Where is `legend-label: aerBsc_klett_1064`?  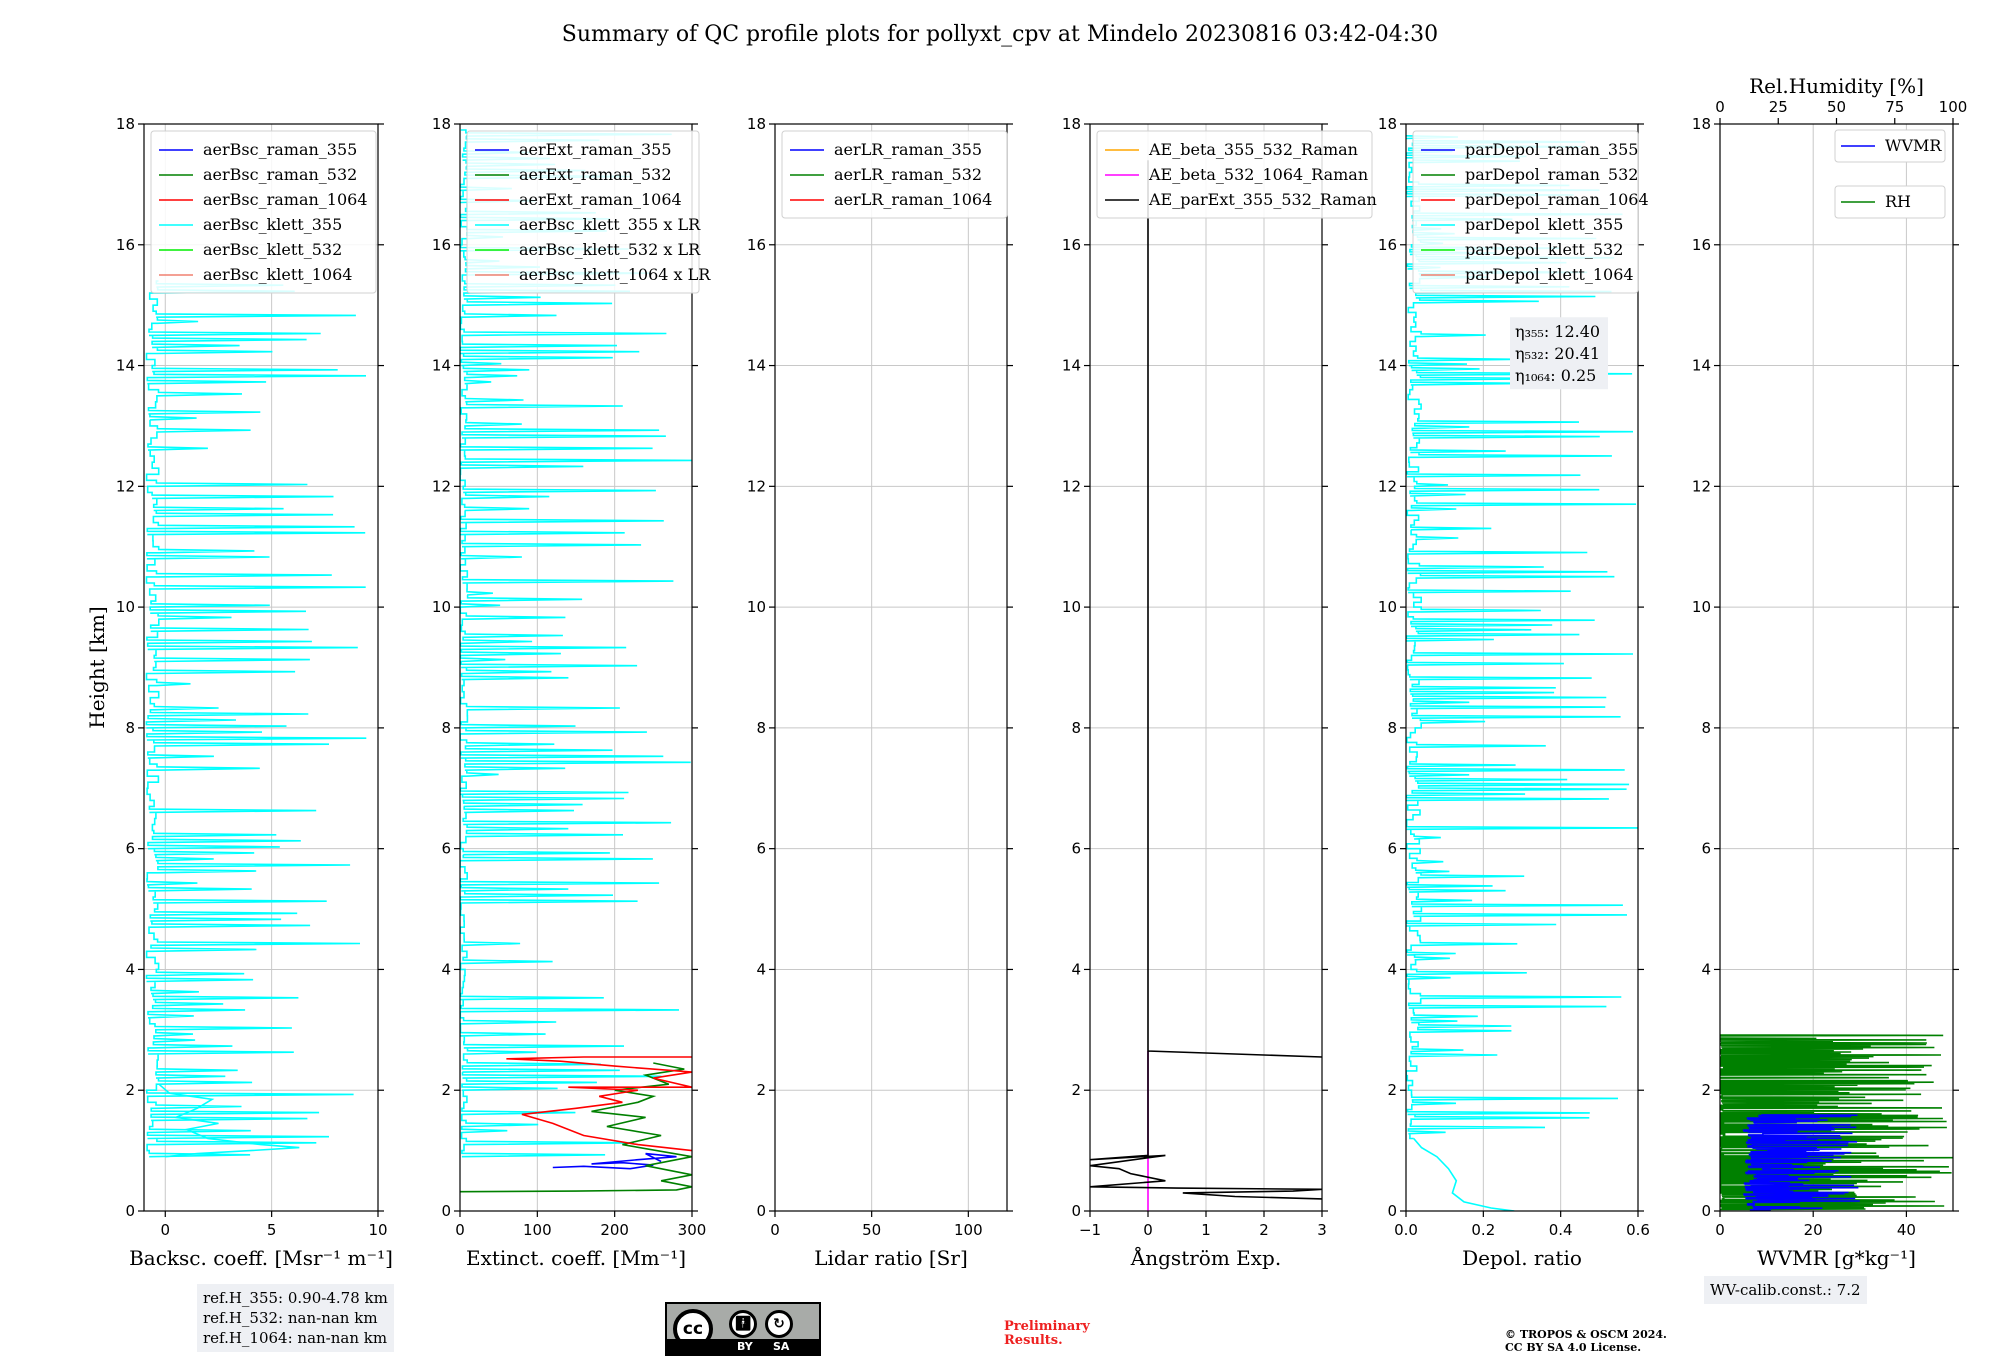 legend-label: aerBsc_klett_1064 is located at coordinates (277, 274).